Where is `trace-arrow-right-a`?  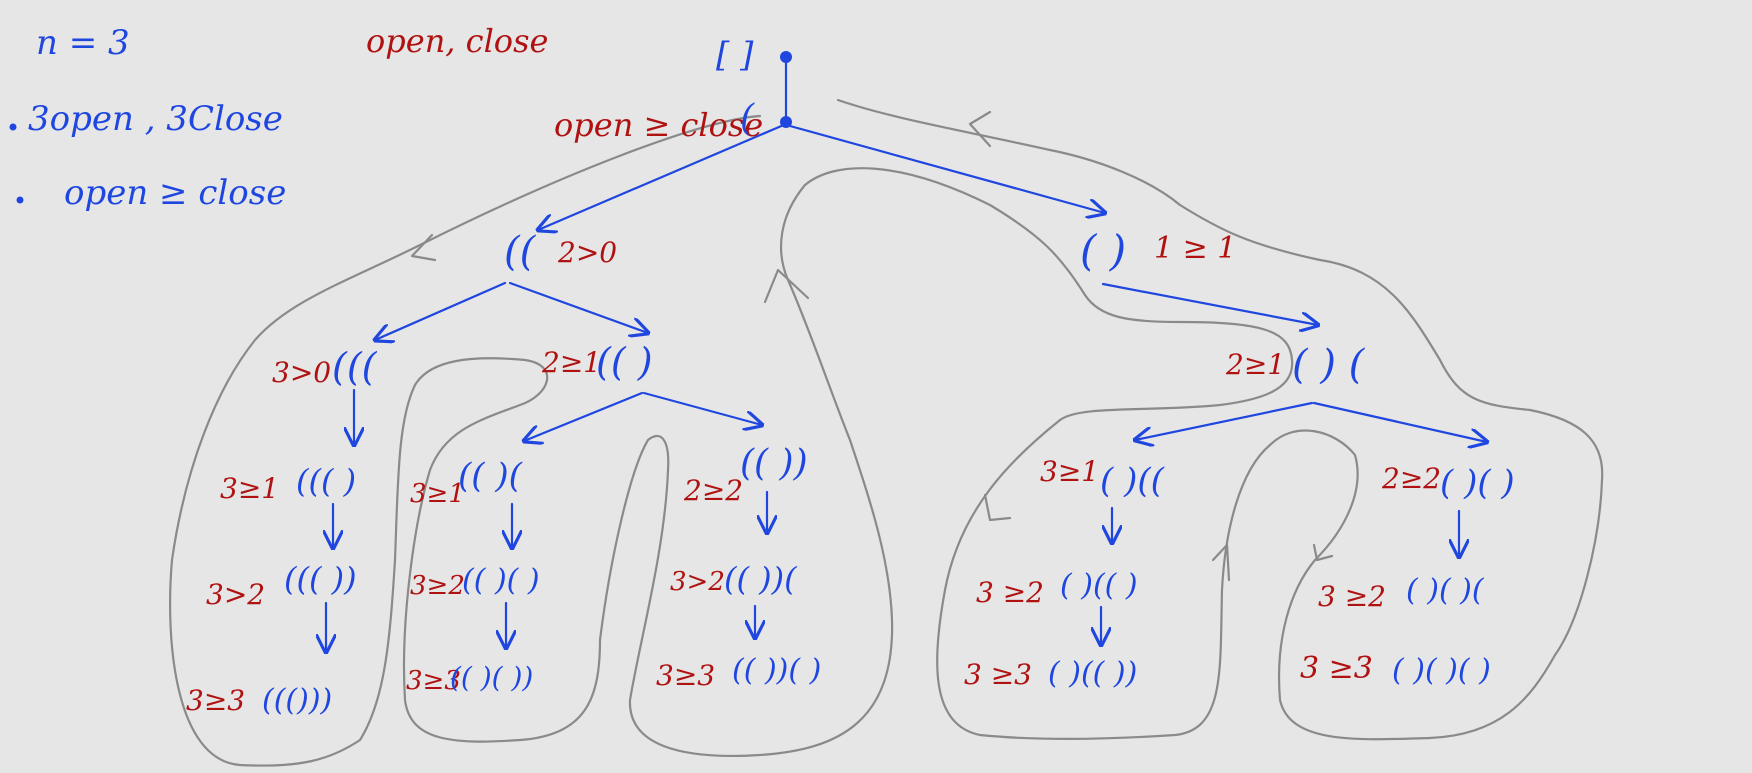
trace-arrow-right-a is located at coordinates (997, 507).